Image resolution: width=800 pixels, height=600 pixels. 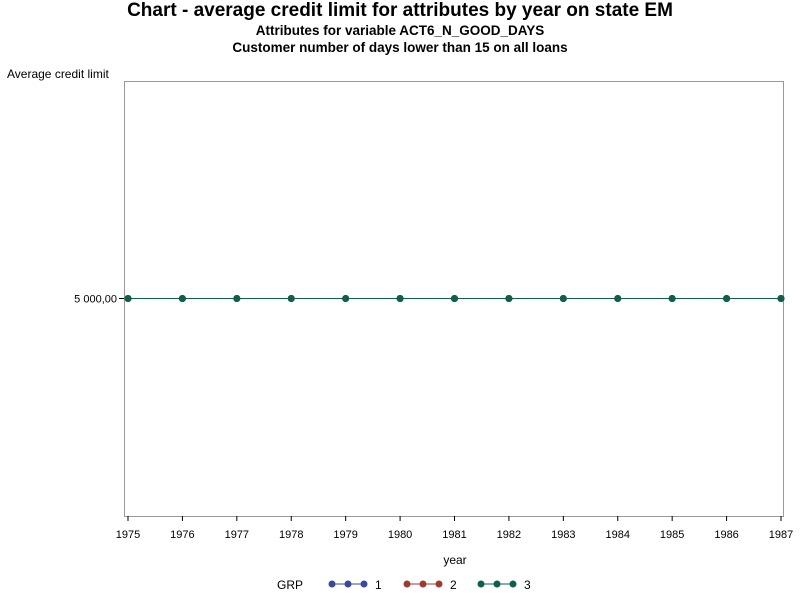 I want to click on legend-label-1: 1, so click(x=378, y=585).